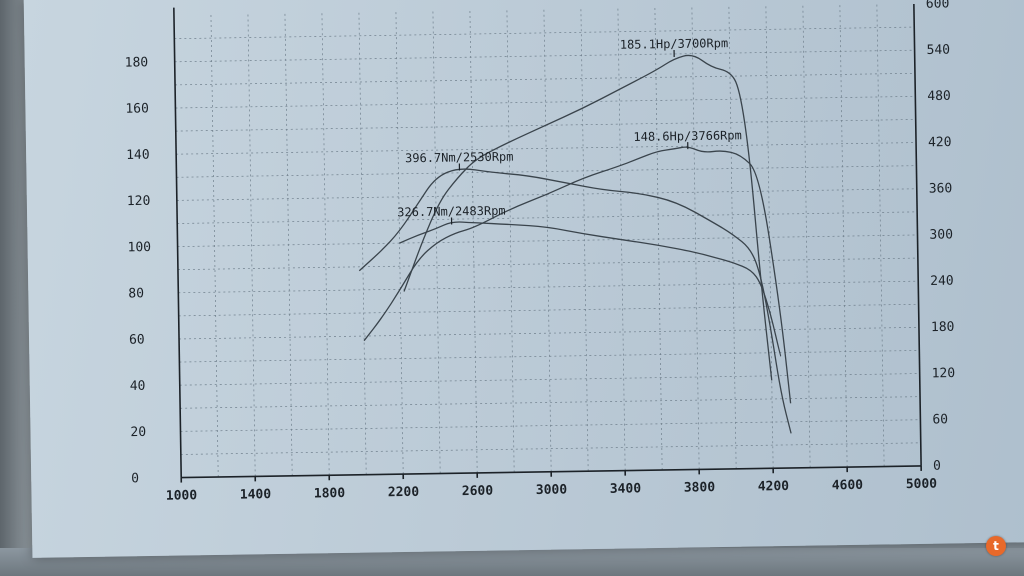 This screenshot has width=1024, height=576. Describe the element at coordinates (137, 62) in the screenshot. I see `y-left-tick-label: 180` at that location.